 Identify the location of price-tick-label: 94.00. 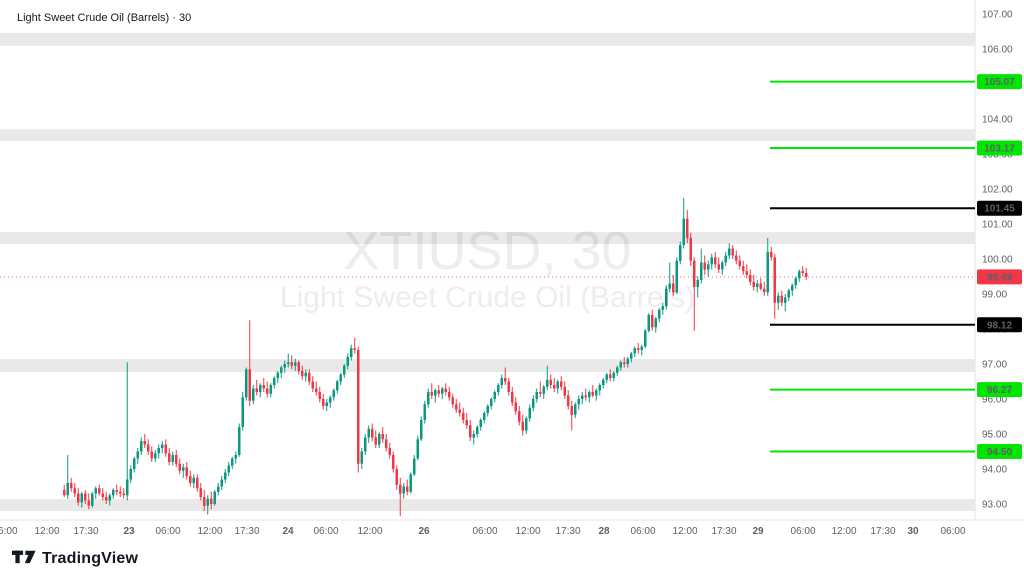
(994, 470).